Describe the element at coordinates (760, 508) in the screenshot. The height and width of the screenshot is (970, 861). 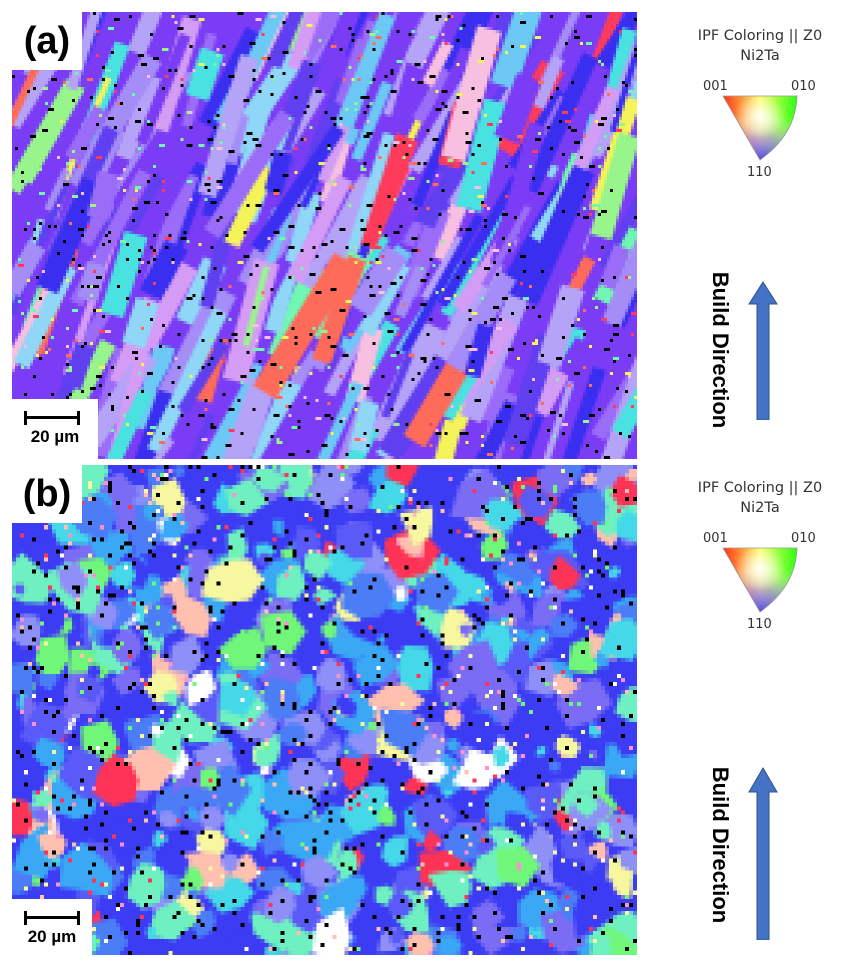
I see `ipf-legend-phase-b: Ni2Ta` at that location.